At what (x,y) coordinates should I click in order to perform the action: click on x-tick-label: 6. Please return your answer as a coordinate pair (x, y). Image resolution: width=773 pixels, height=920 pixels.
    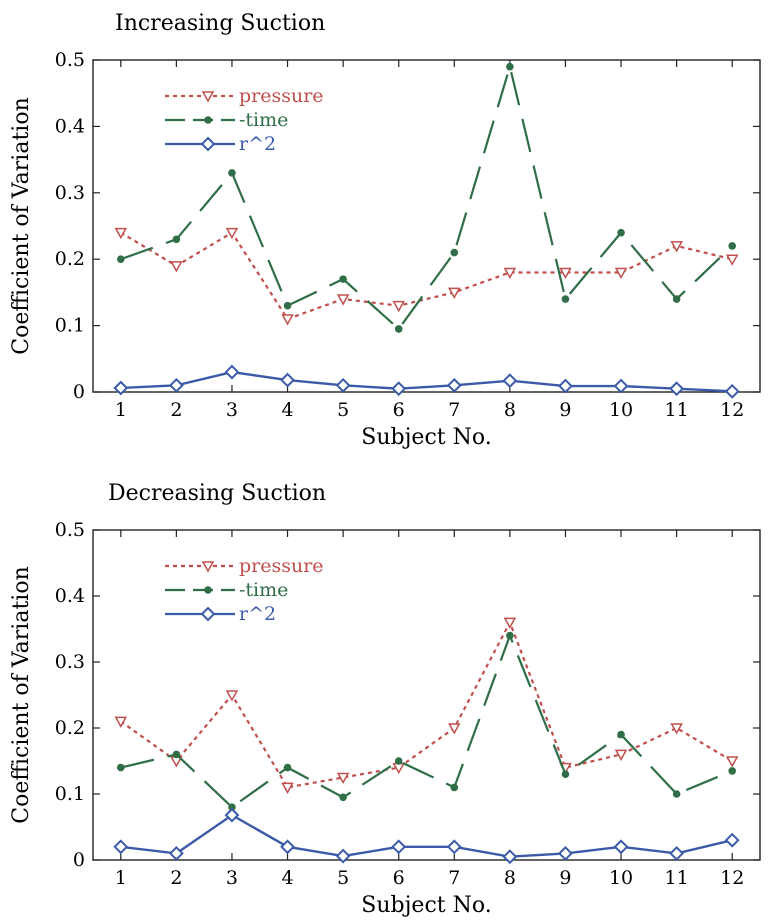
    Looking at the image, I should click on (399, 410).